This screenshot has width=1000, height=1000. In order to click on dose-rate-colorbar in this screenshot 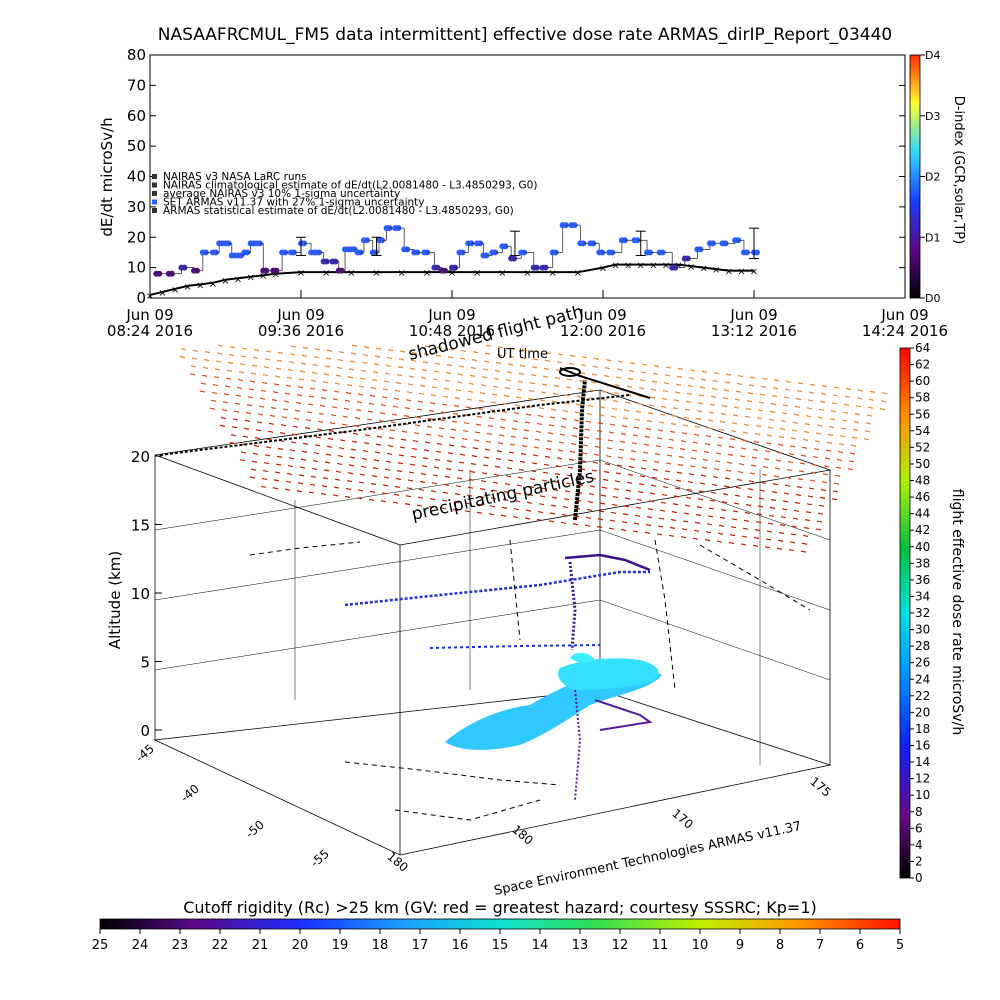, I will do `click(905, 613)`.